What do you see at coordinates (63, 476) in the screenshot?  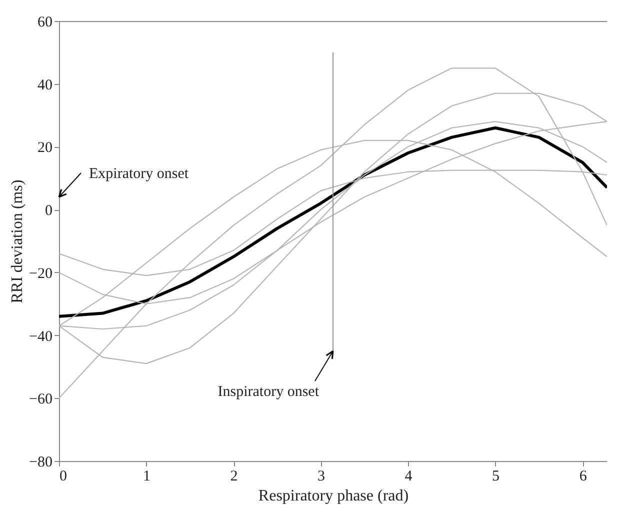 I see `x-tick-label: 0` at bounding box center [63, 476].